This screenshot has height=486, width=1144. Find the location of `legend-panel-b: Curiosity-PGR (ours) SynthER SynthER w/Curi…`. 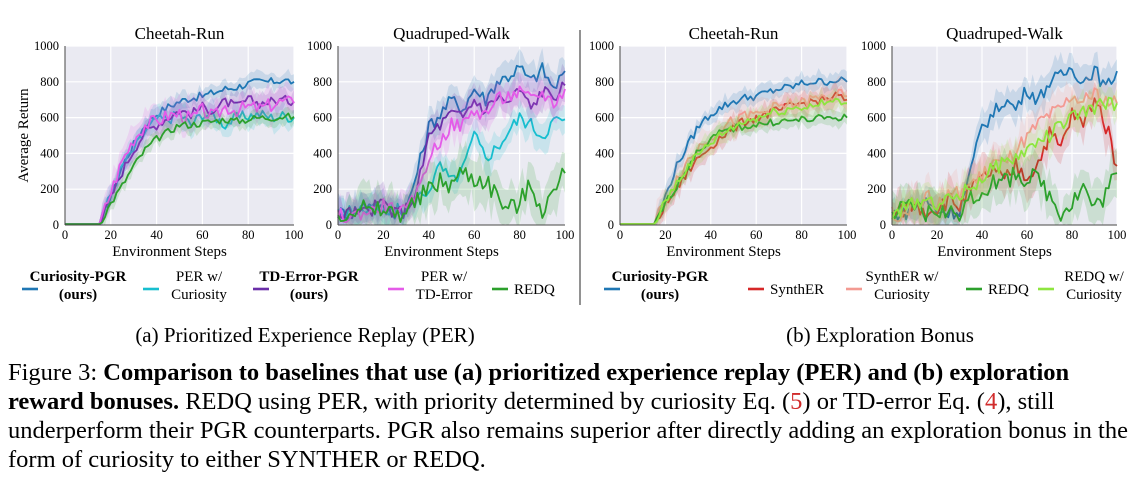

legend-panel-b: Curiosity-PGR (ours) SynthER SynthER w/Curi… is located at coordinates (864, 286).